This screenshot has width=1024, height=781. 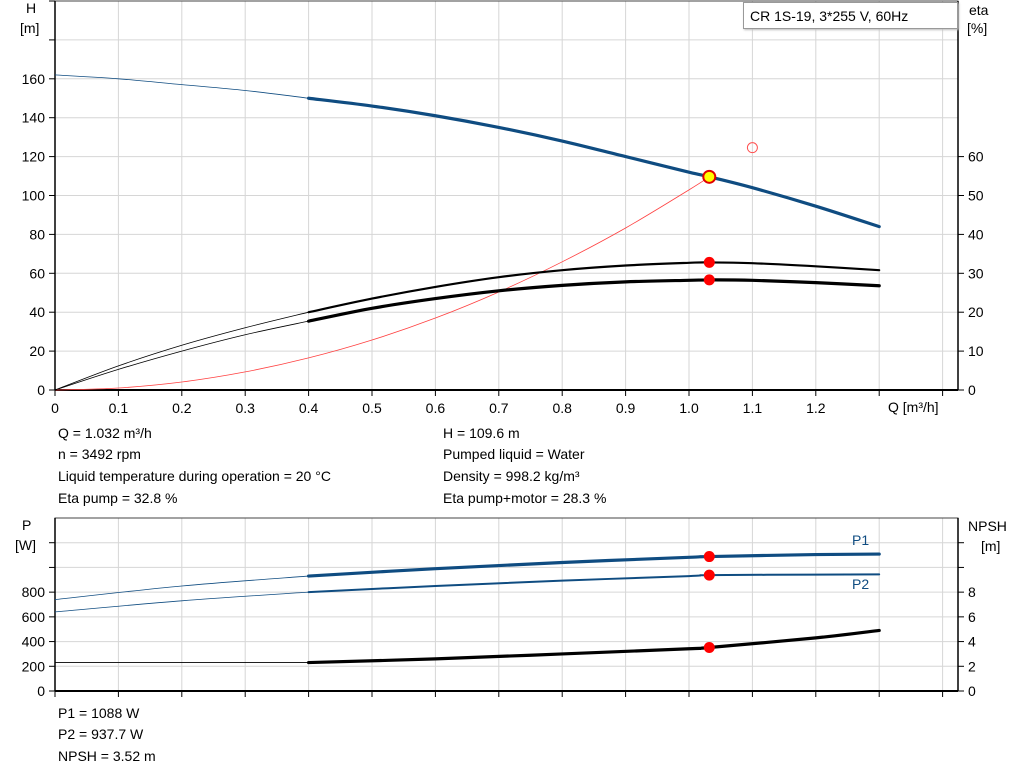 What do you see at coordinates (181, 86) in the screenshot?
I see `head-curve-thin` at bounding box center [181, 86].